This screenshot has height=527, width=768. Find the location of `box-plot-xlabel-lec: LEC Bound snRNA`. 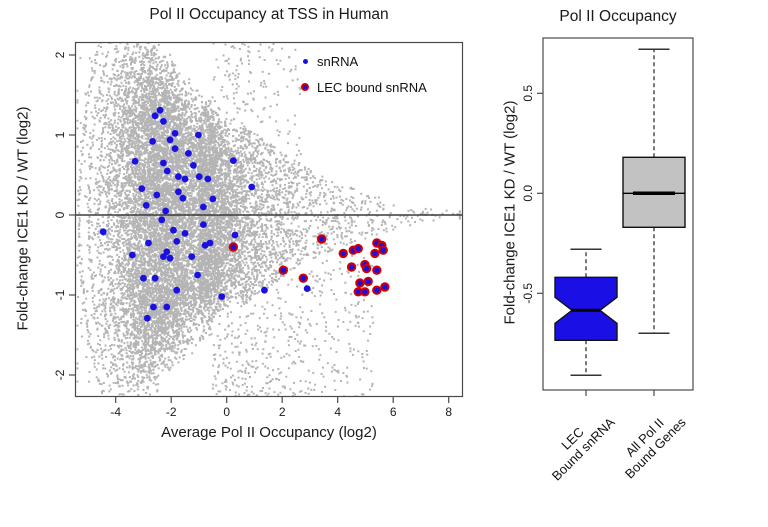

box-plot-xlabel-lec: LEC Bound snRNA is located at coordinates (577, 444).